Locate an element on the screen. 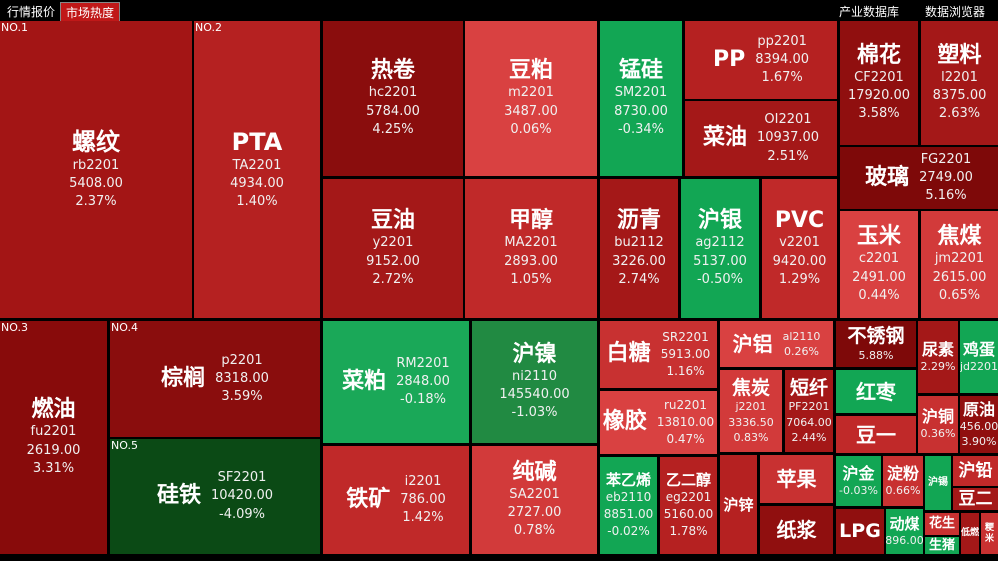 This screenshot has width=998, height=561. tile-content: 沪镍 ni2110 145540.00 -1.03% is located at coordinates (534, 382).